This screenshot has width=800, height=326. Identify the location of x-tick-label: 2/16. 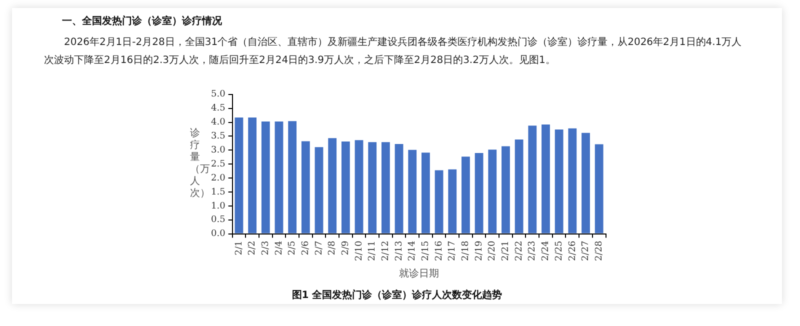
(439, 251).